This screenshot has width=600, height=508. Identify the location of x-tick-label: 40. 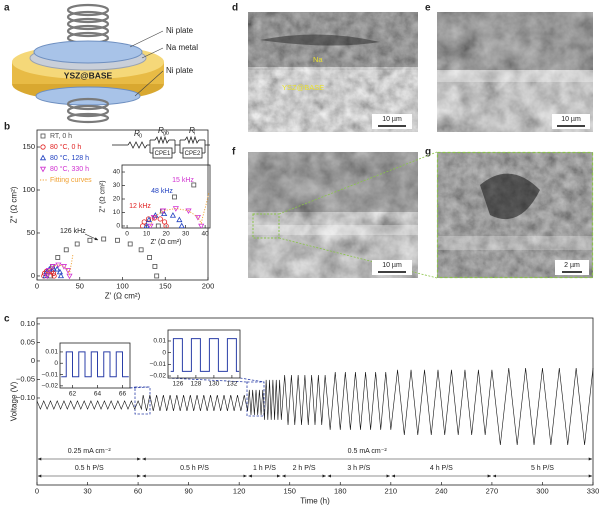
(206, 234).